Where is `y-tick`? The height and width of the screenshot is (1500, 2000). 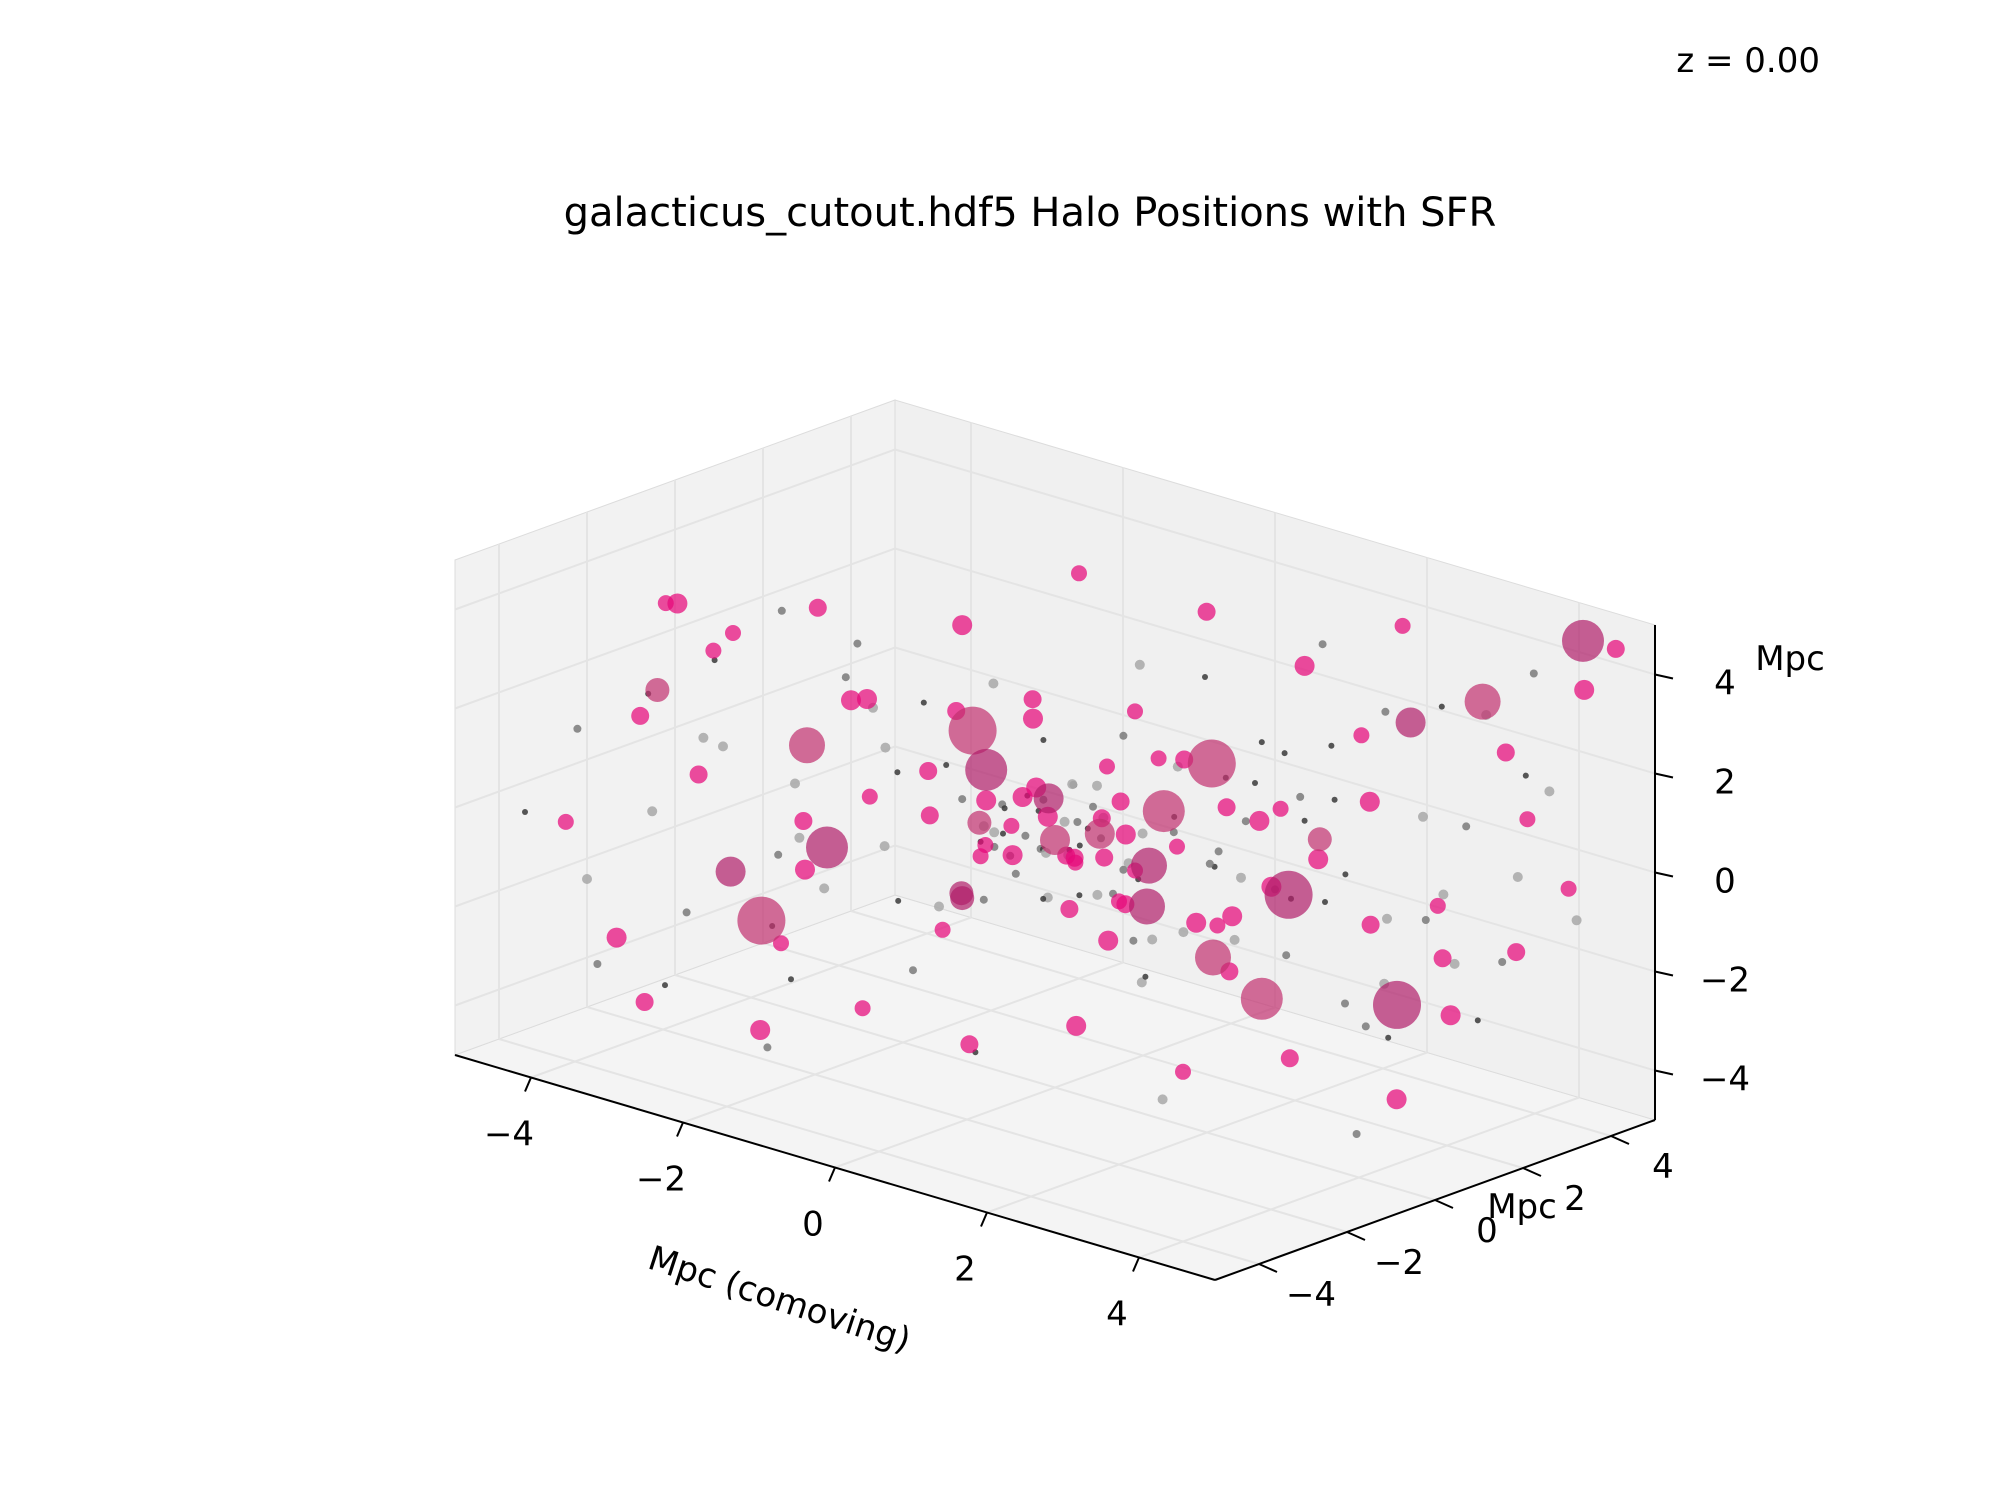 y-tick is located at coordinates (1356, 1236).